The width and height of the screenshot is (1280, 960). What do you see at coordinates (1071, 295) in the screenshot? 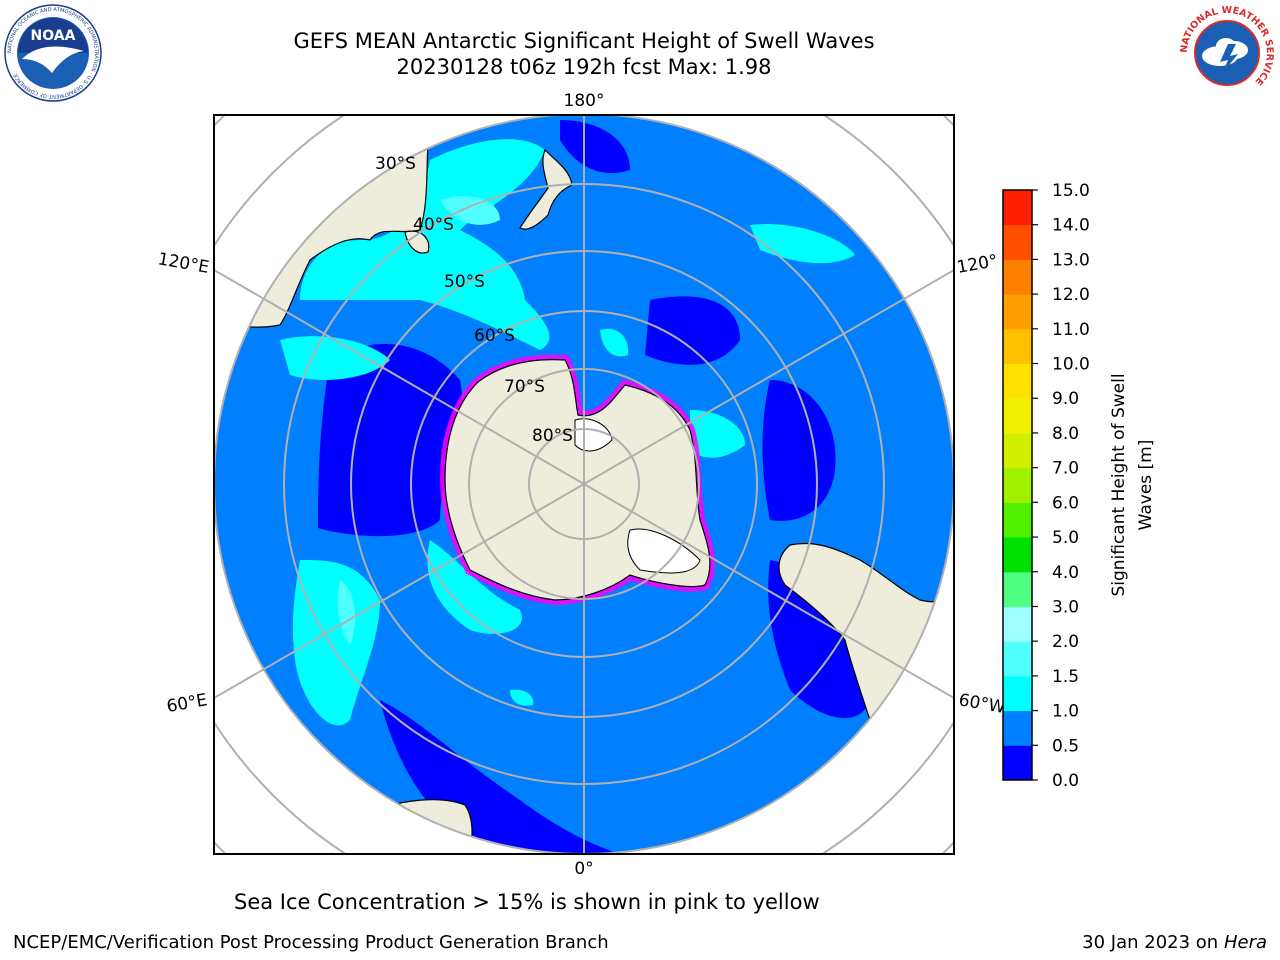
I see `colorbar-tick-label: 12.0` at bounding box center [1071, 295].